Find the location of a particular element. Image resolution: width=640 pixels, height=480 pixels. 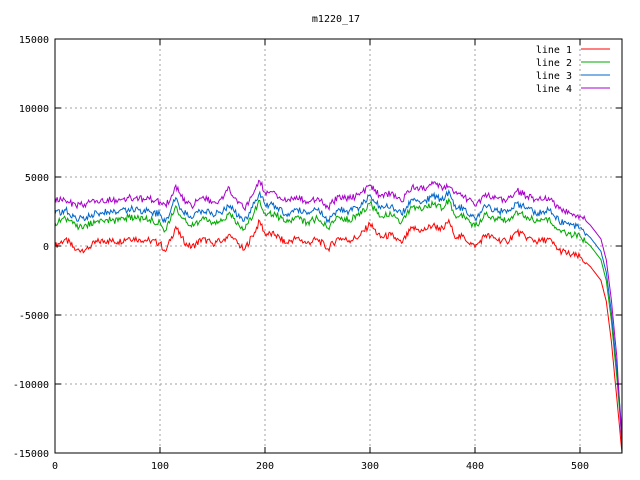

x-tick-label: 500 is located at coordinates (580, 466).